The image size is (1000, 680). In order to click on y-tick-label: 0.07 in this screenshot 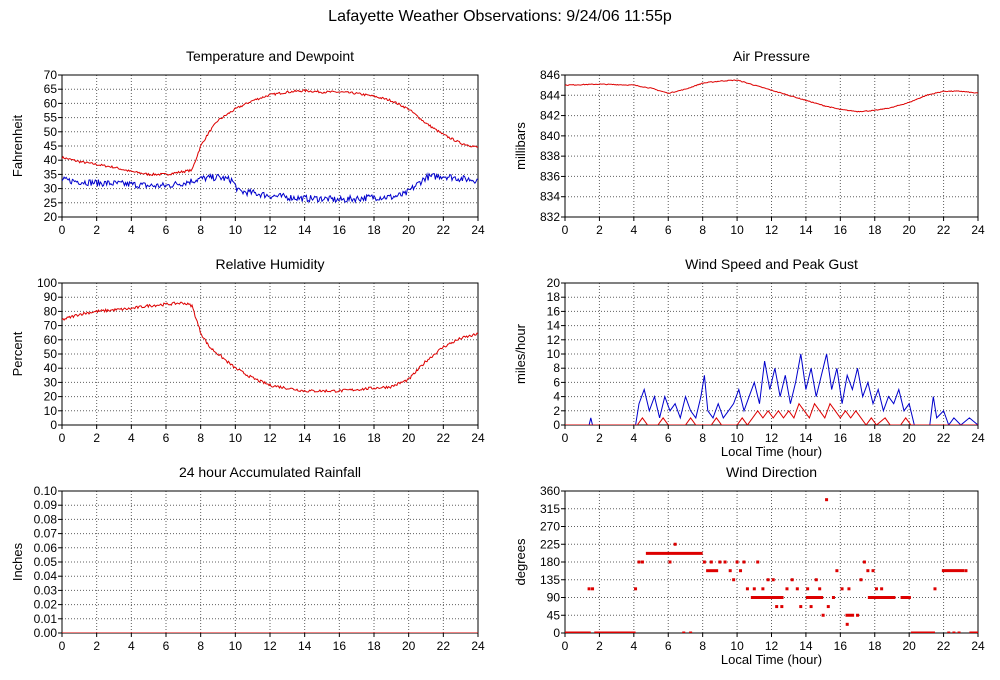, I will do `click(46, 534)`.